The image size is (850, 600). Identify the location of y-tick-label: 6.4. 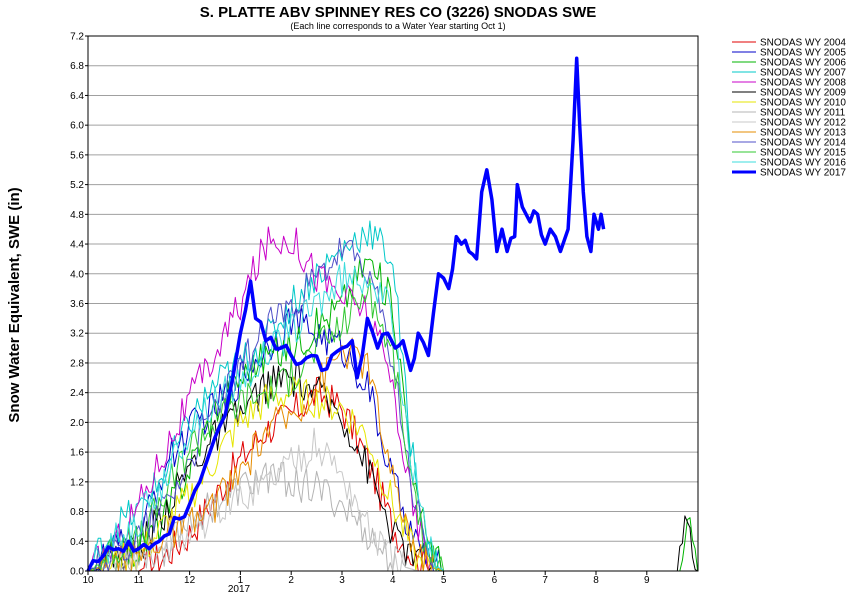
(77, 96).